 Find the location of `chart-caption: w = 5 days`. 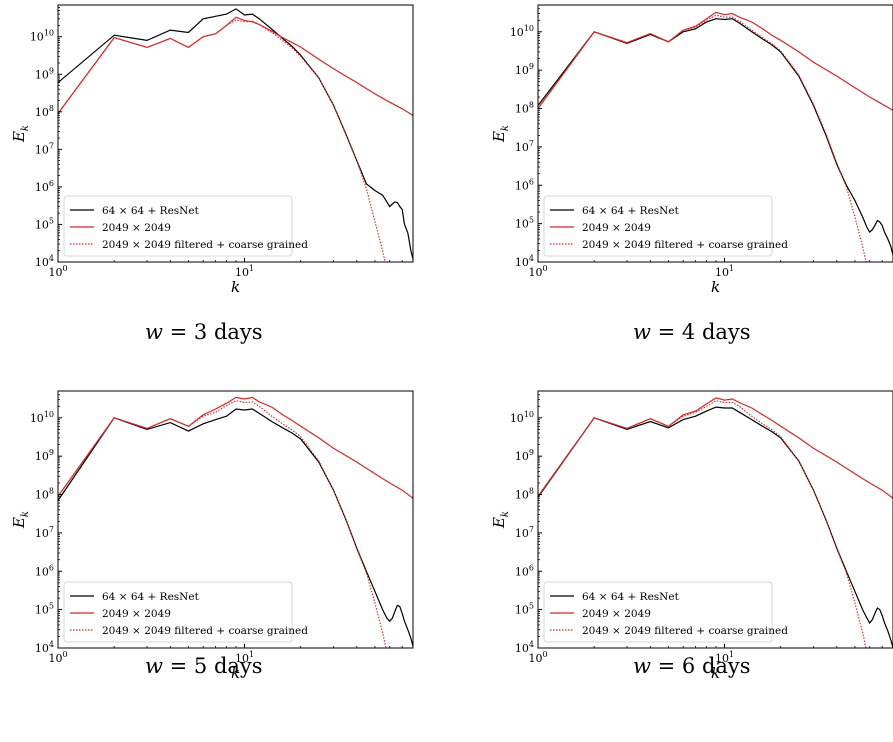

chart-caption: w = 5 days is located at coordinates (204, 666).